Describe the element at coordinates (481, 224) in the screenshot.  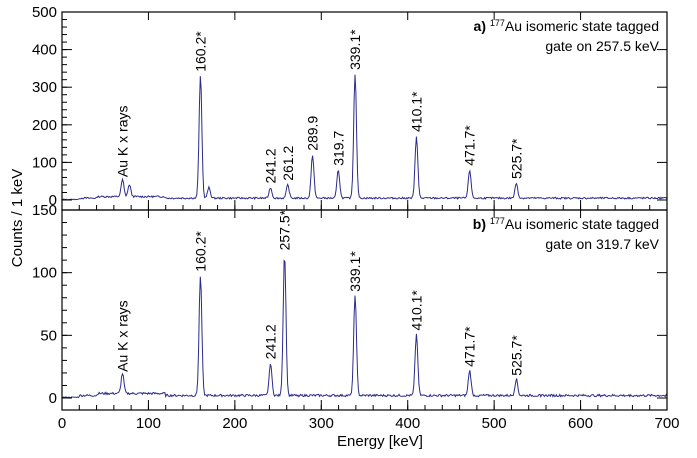
I see `panel-label: b)` at that location.